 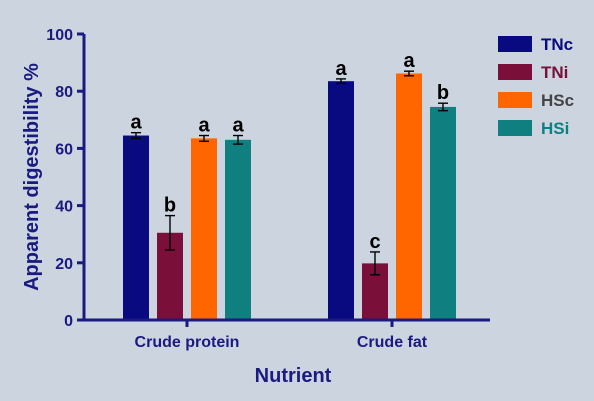 I want to click on y-tick-label: 100, so click(x=59, y=35).